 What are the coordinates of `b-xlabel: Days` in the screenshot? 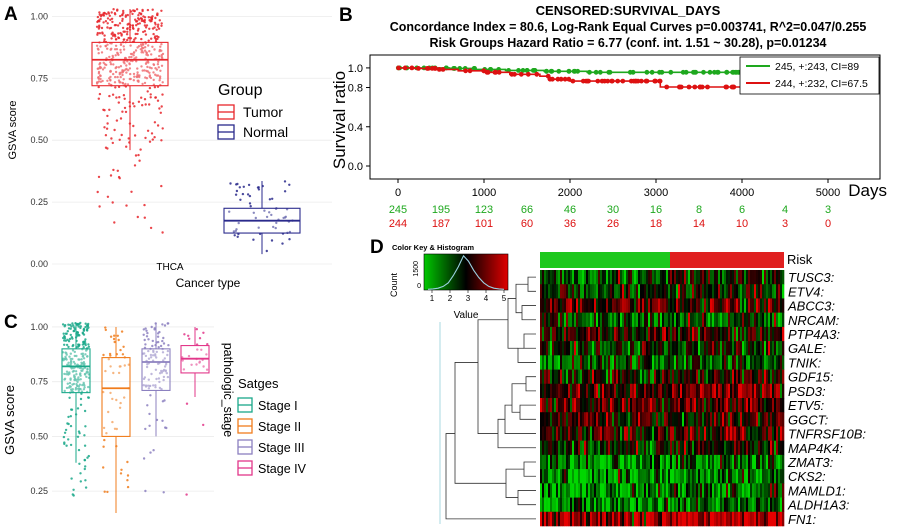 It's located at (867, 190).